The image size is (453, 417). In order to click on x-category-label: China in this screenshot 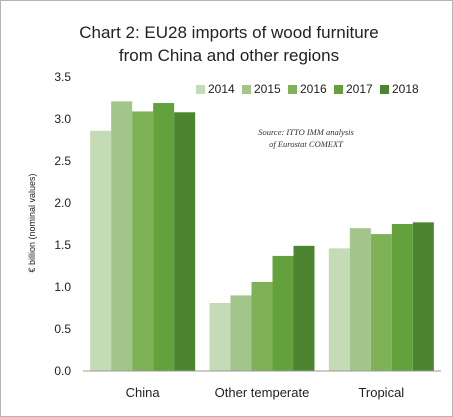, I will do `click(143, 392)`.